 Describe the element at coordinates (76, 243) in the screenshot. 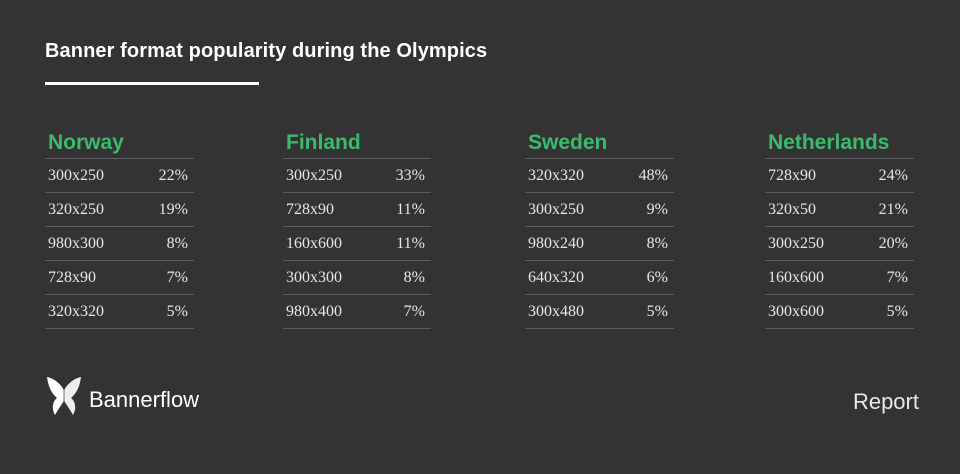

I see `format-cell: 980x300` at that location.